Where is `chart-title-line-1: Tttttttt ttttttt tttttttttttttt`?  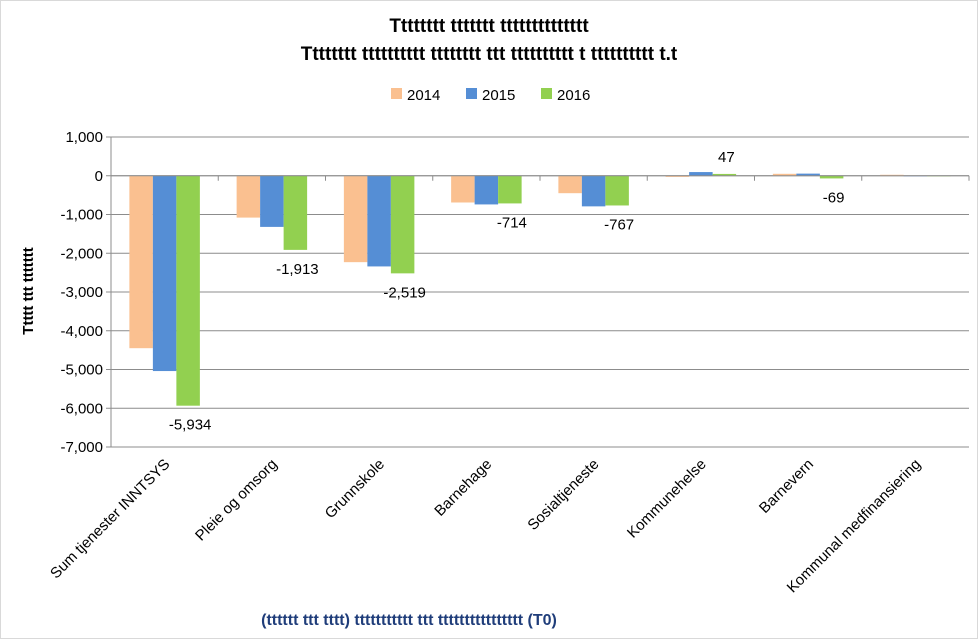 chart-title-line-1: Tttttttt ttttttt tttttttttttttt is located at coordinates (489, 26).